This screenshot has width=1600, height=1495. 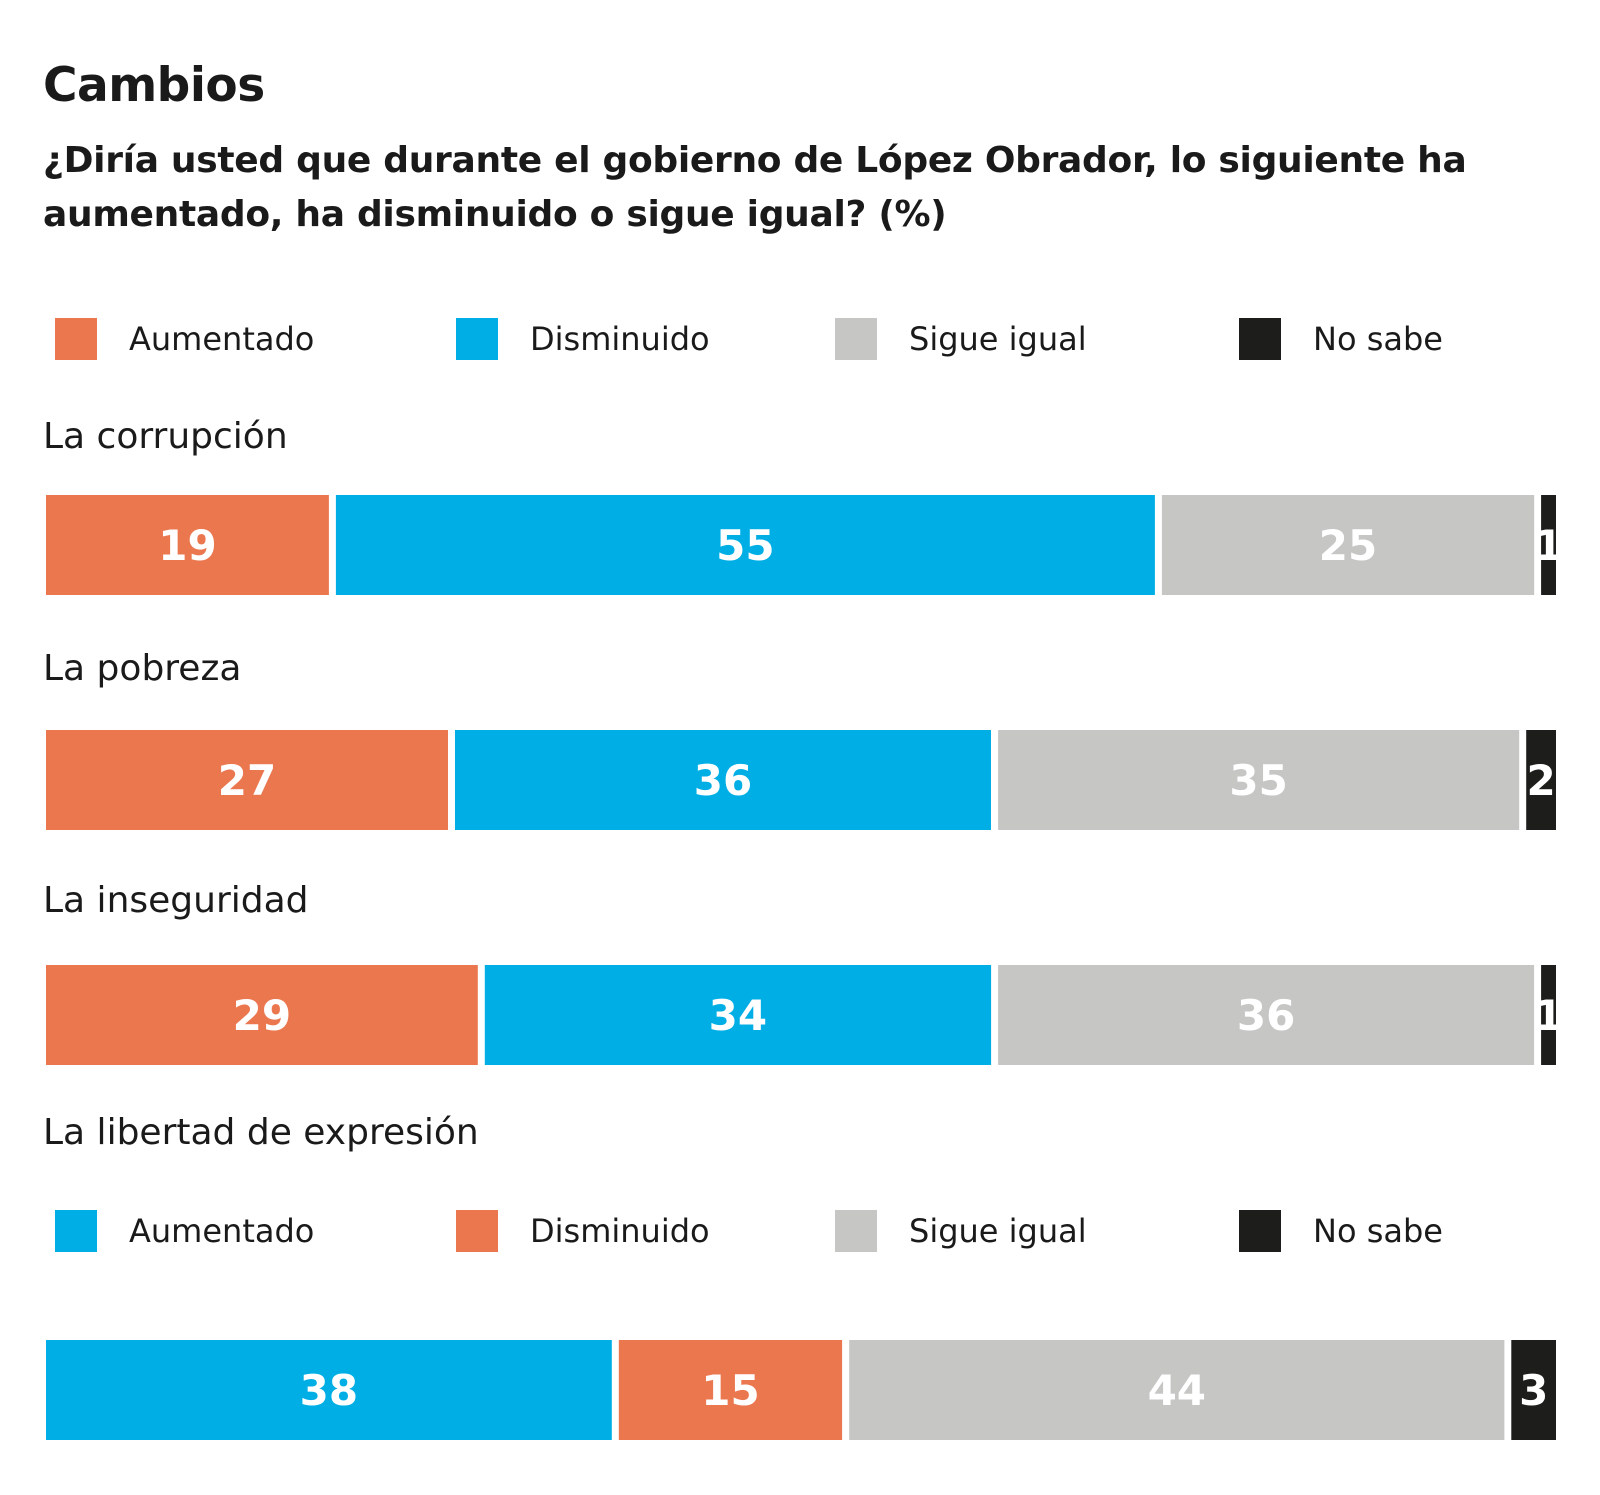 I want to click on bar-value-label: 55, so click(x=745, y=545).